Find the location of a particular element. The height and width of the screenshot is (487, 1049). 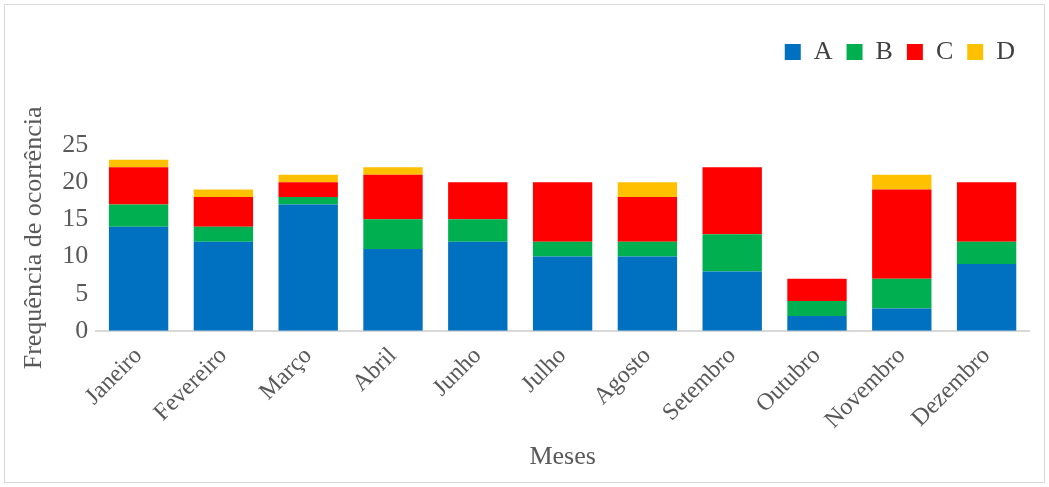

y-tick-label: 25 is located at coordinates (75, 143).